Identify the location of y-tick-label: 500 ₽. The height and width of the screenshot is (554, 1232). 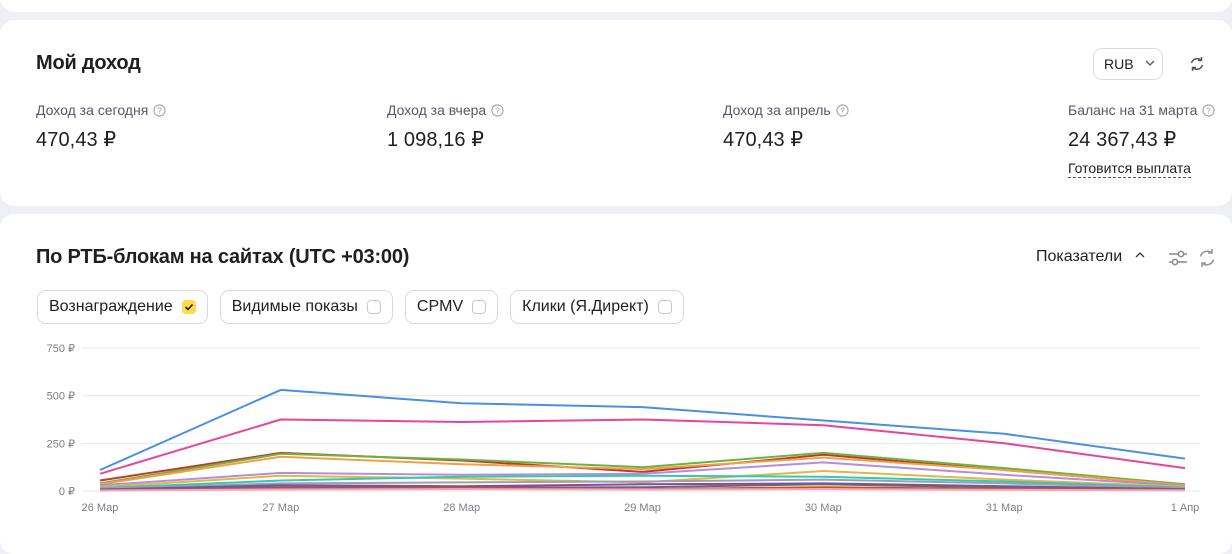
(61, 397).